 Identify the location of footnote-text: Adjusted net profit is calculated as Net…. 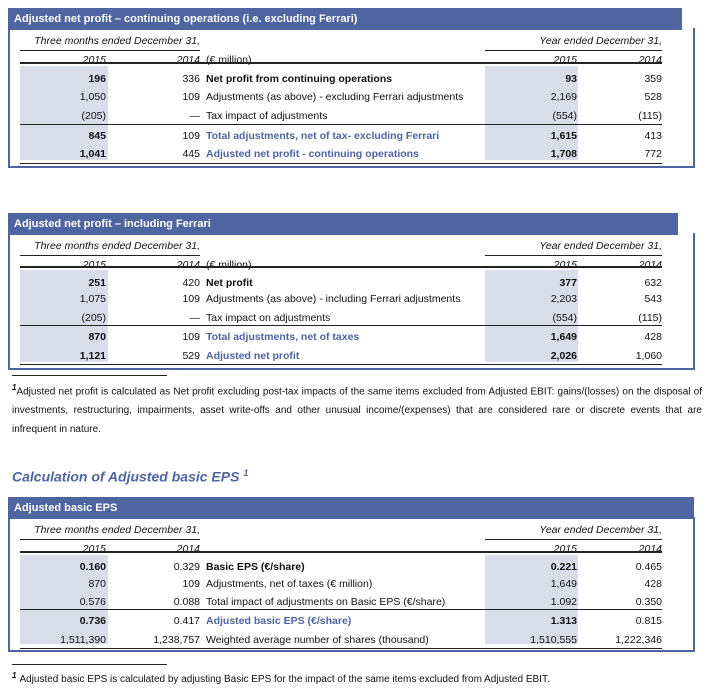
(357, 411).